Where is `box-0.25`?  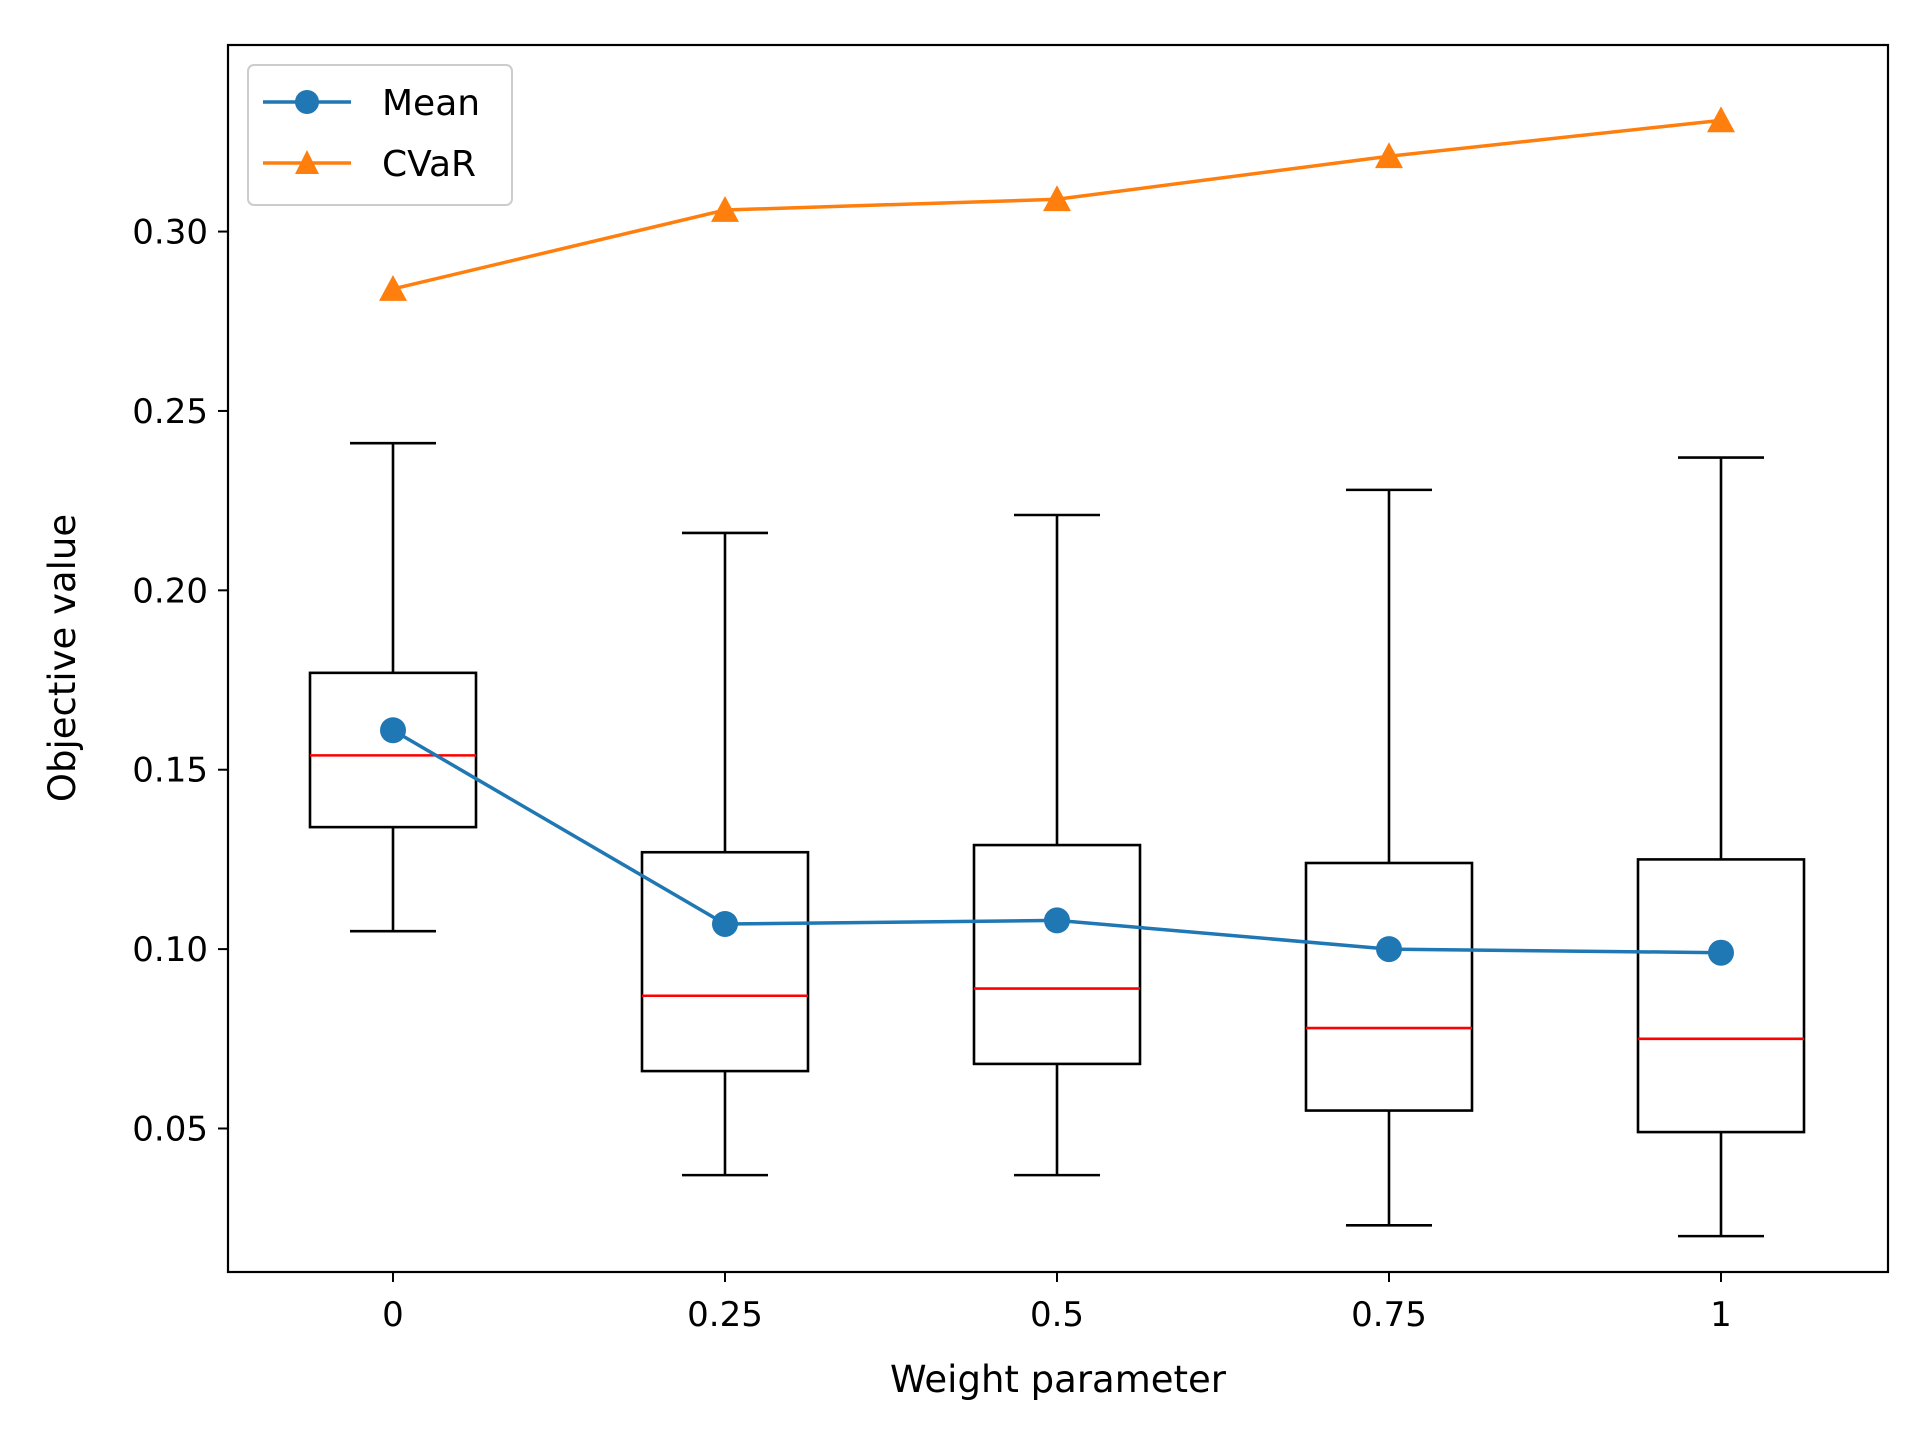
box-0.25 is located at coordinates (725, 854).